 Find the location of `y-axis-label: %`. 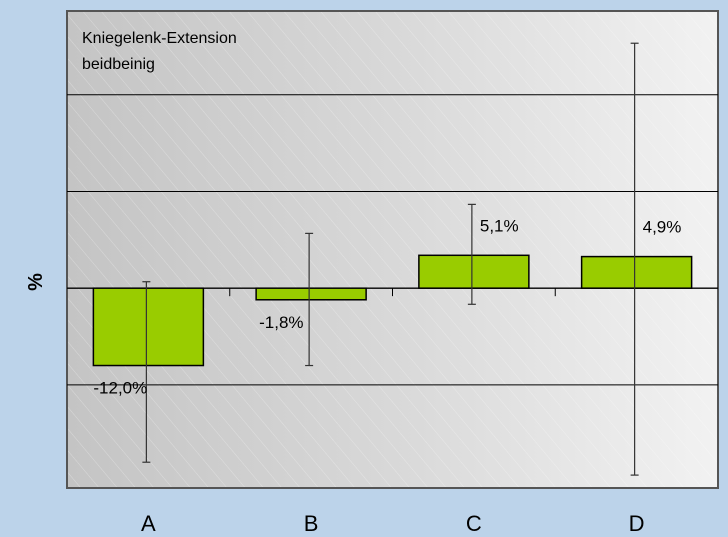

y-axis-label: % is located at coordinates (36, 282).